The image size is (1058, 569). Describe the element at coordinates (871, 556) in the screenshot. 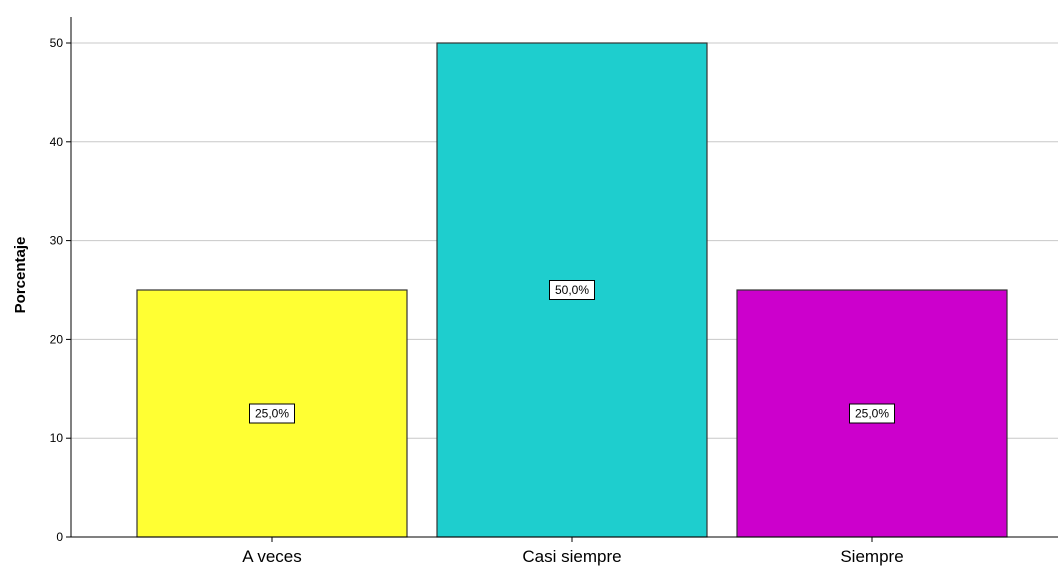

I see `x-tick-label: Siempre` at that location.